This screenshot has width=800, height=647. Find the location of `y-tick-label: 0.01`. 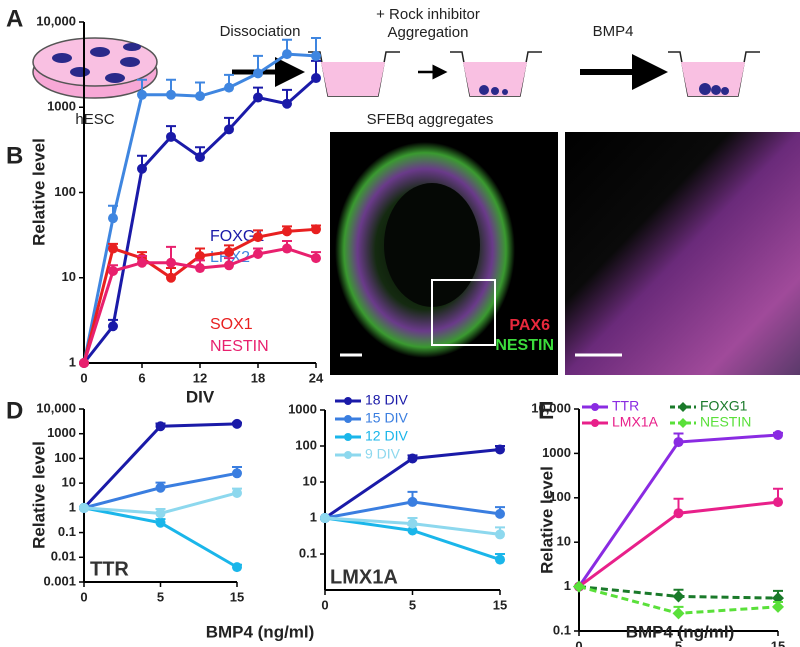

y-tick-label: 0.01 is located at coordinates (63, 556).